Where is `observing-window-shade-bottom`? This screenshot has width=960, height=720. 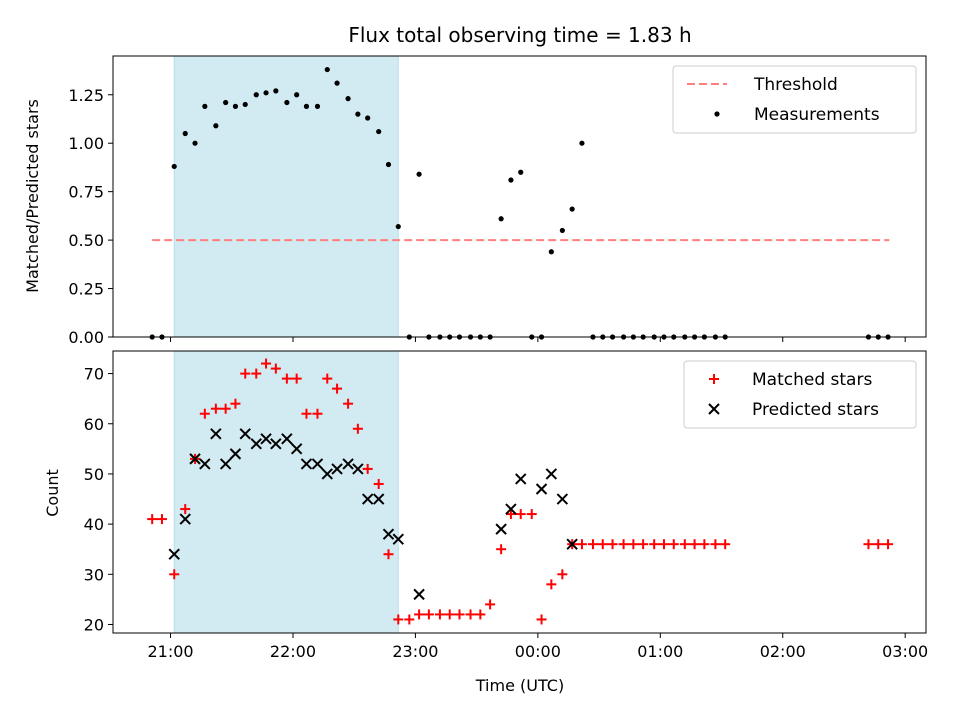 observing-window-shade-bottom is located at coordinates (286, 492).